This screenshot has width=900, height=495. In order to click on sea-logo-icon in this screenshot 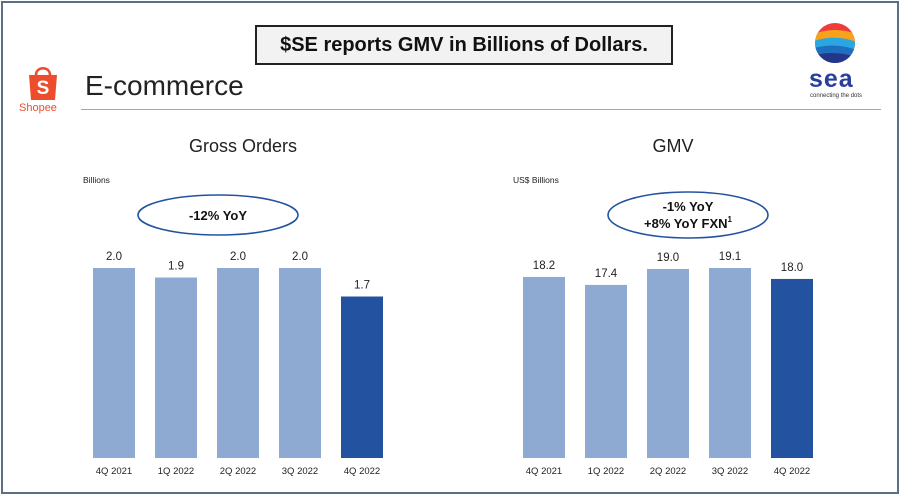, I will do `click(835, 43)`.